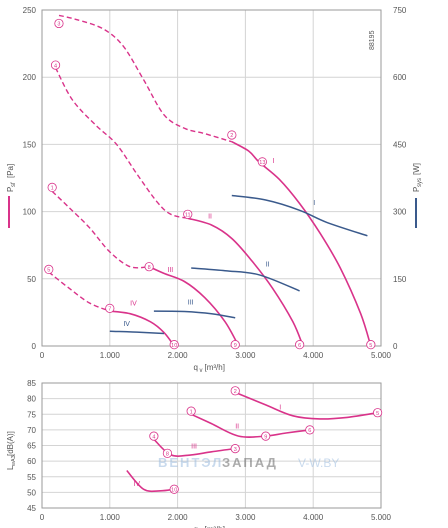 This screenshot has height=528, width=448. I want to click on y-tick-label: 80, so click(31, 399).